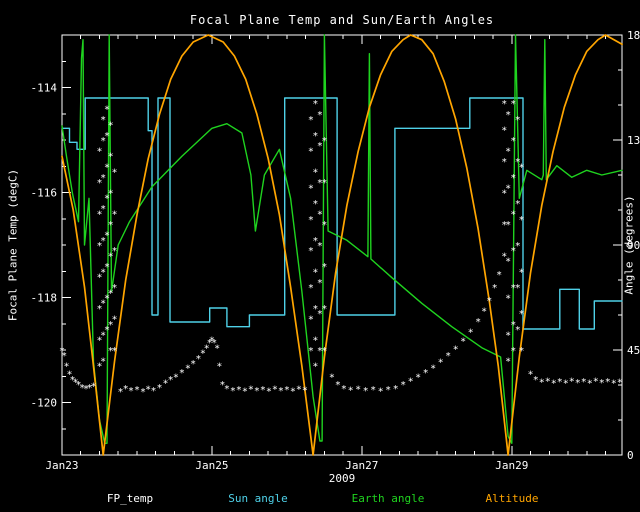 Image resolution: width=640 pixels, height=512 pixels. Describe the element at coordinates (630, 455) in the screenshot. I see `y-right-tick-label: 0` at that location.